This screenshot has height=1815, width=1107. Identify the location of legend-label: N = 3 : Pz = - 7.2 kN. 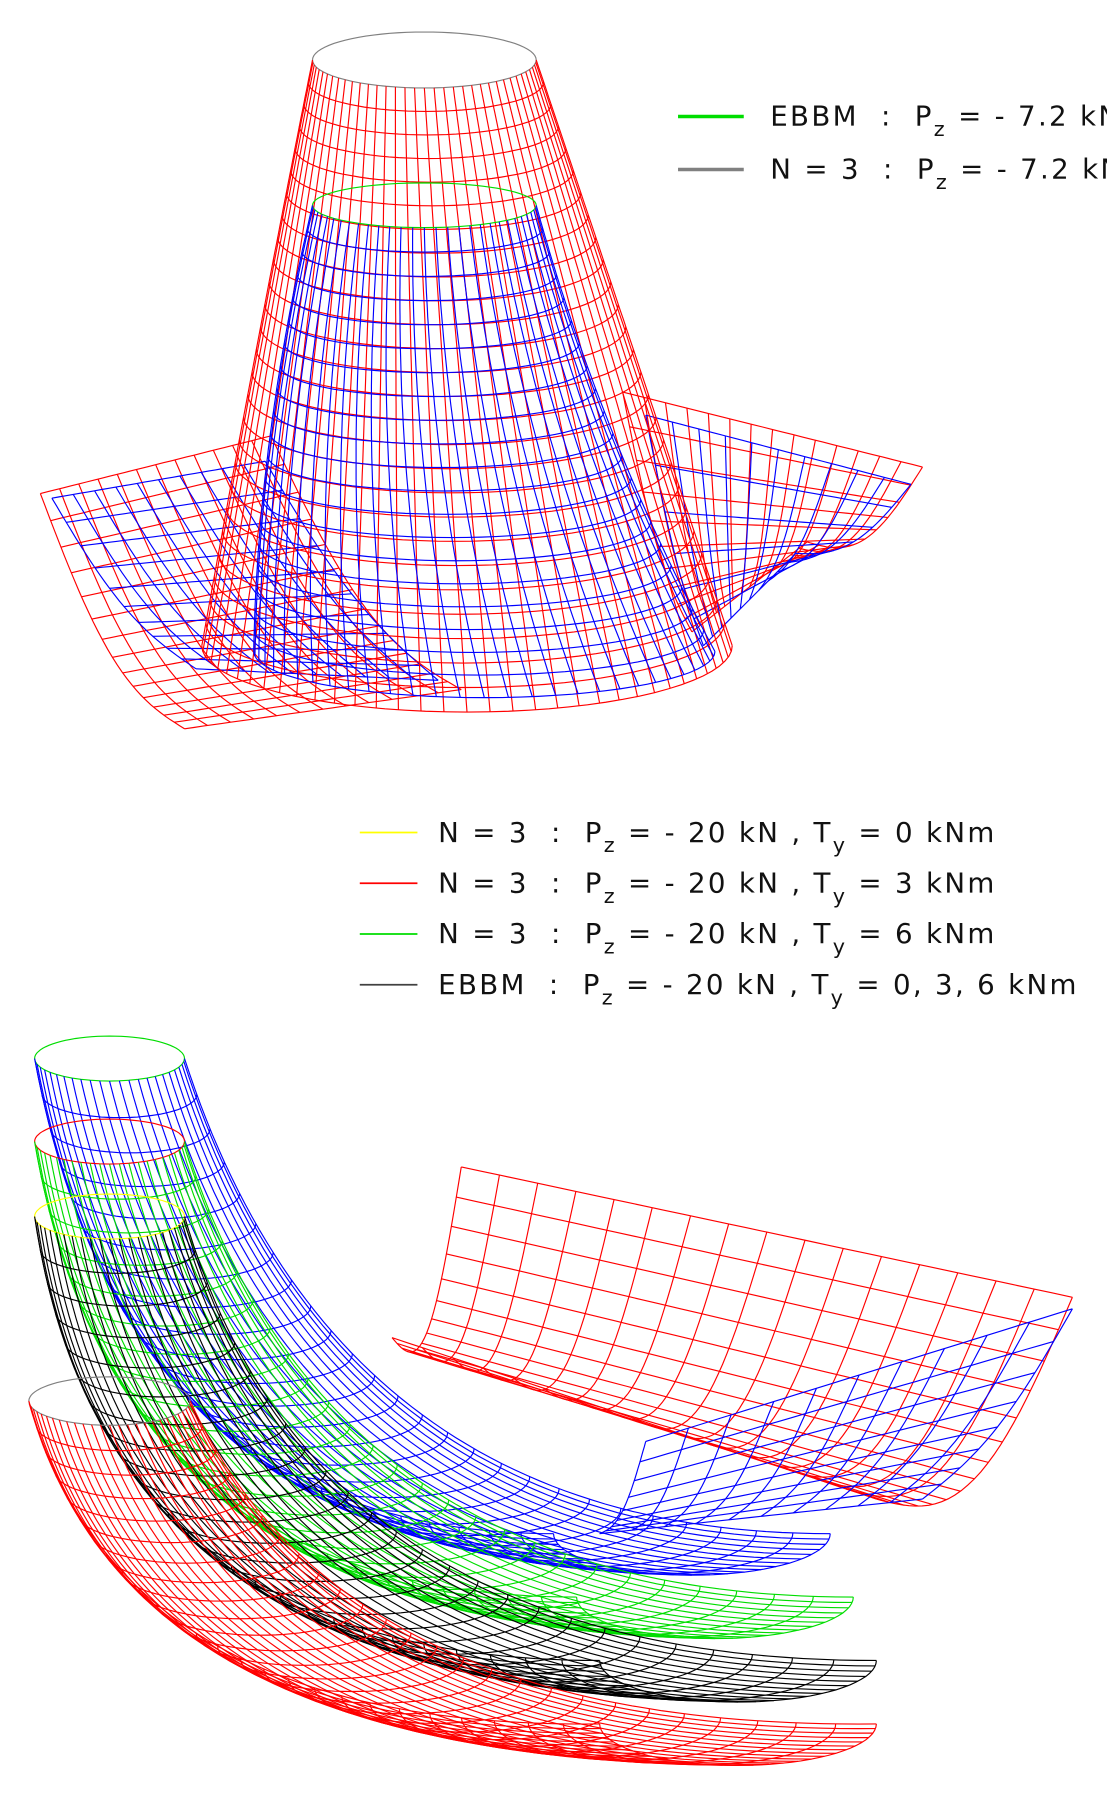
(938, 173).